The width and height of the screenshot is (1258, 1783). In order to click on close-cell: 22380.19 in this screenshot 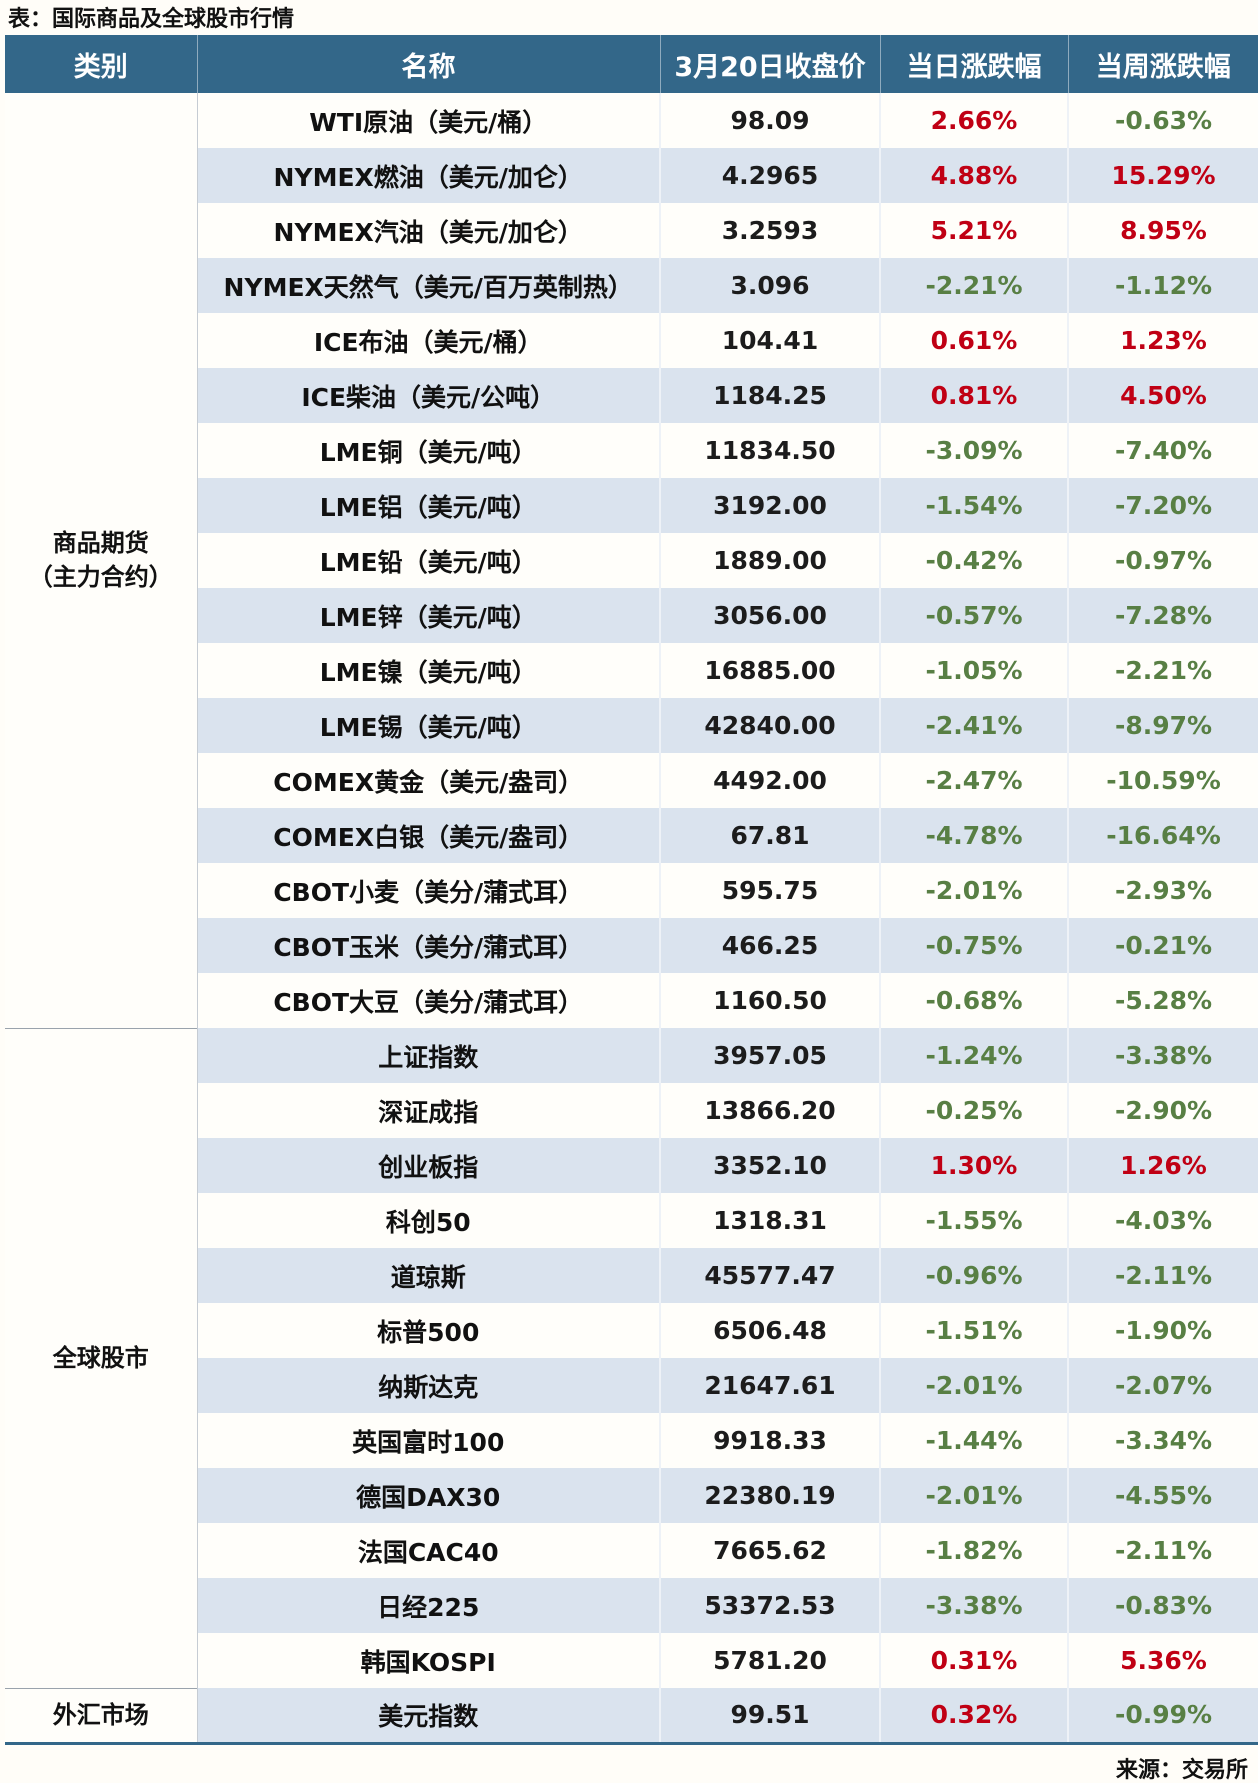, I will do `click(769, 1495)`.